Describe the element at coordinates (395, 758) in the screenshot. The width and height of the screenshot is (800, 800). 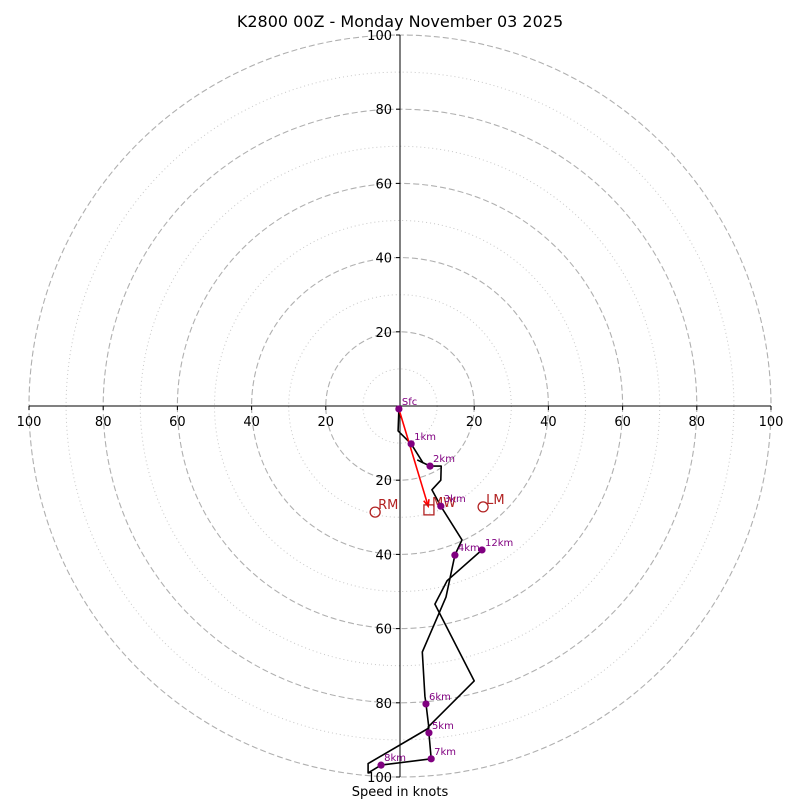
I see `height-label-8km: 8km` at that location.